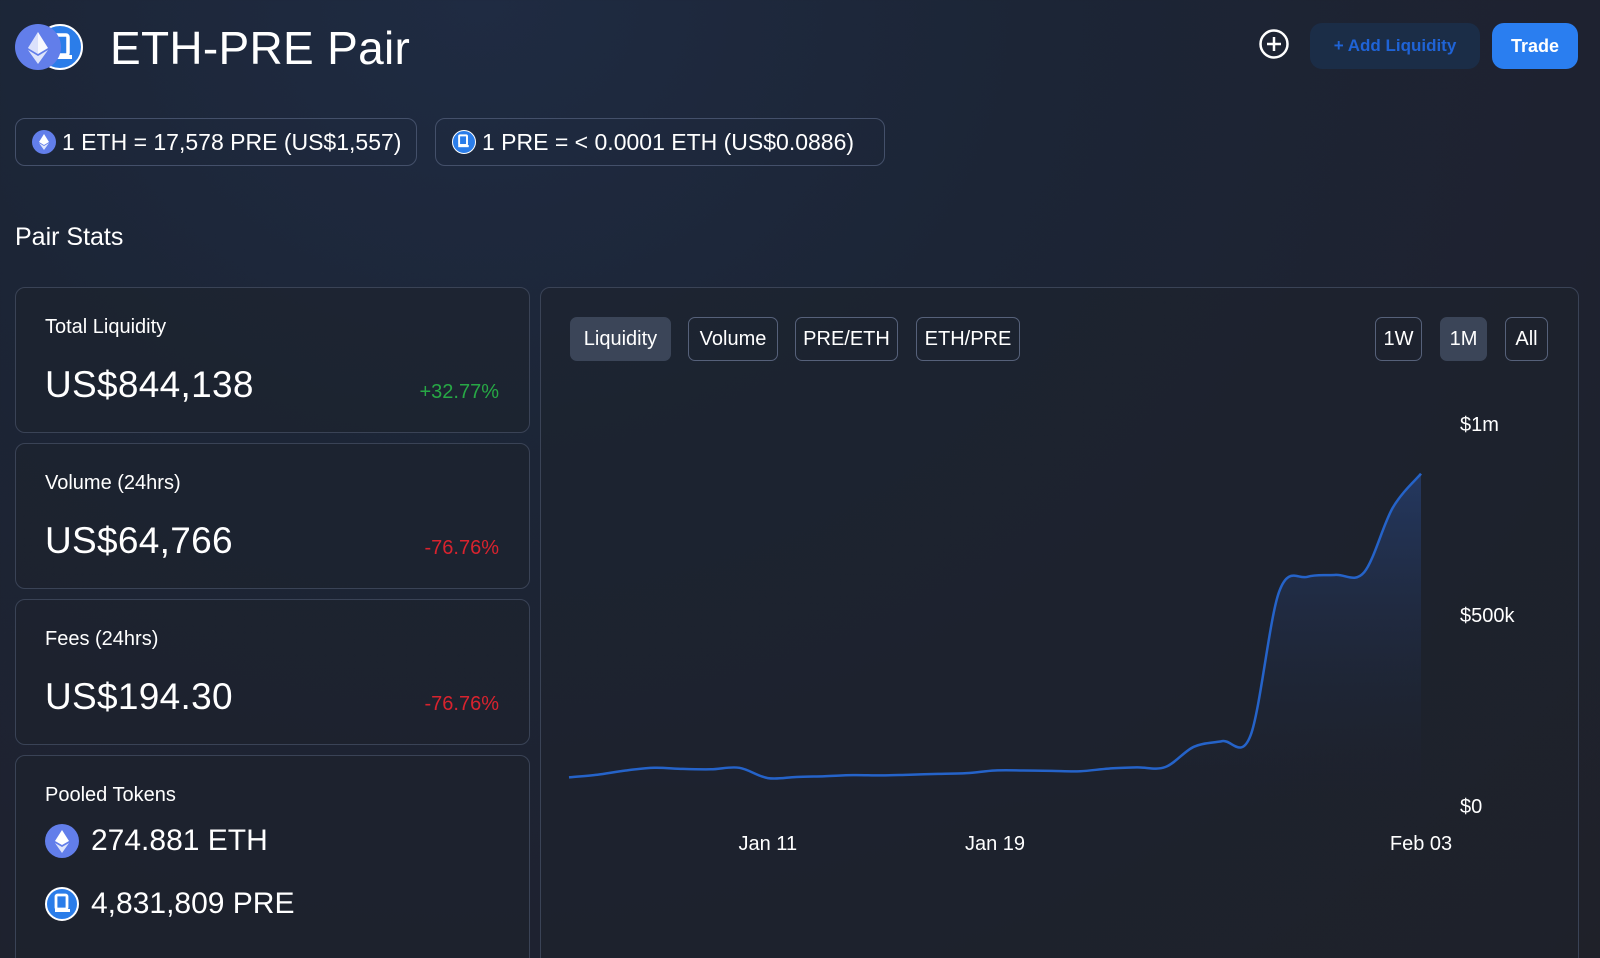  I want to click on x-tick-label: Jan 19, so click(995, 844).